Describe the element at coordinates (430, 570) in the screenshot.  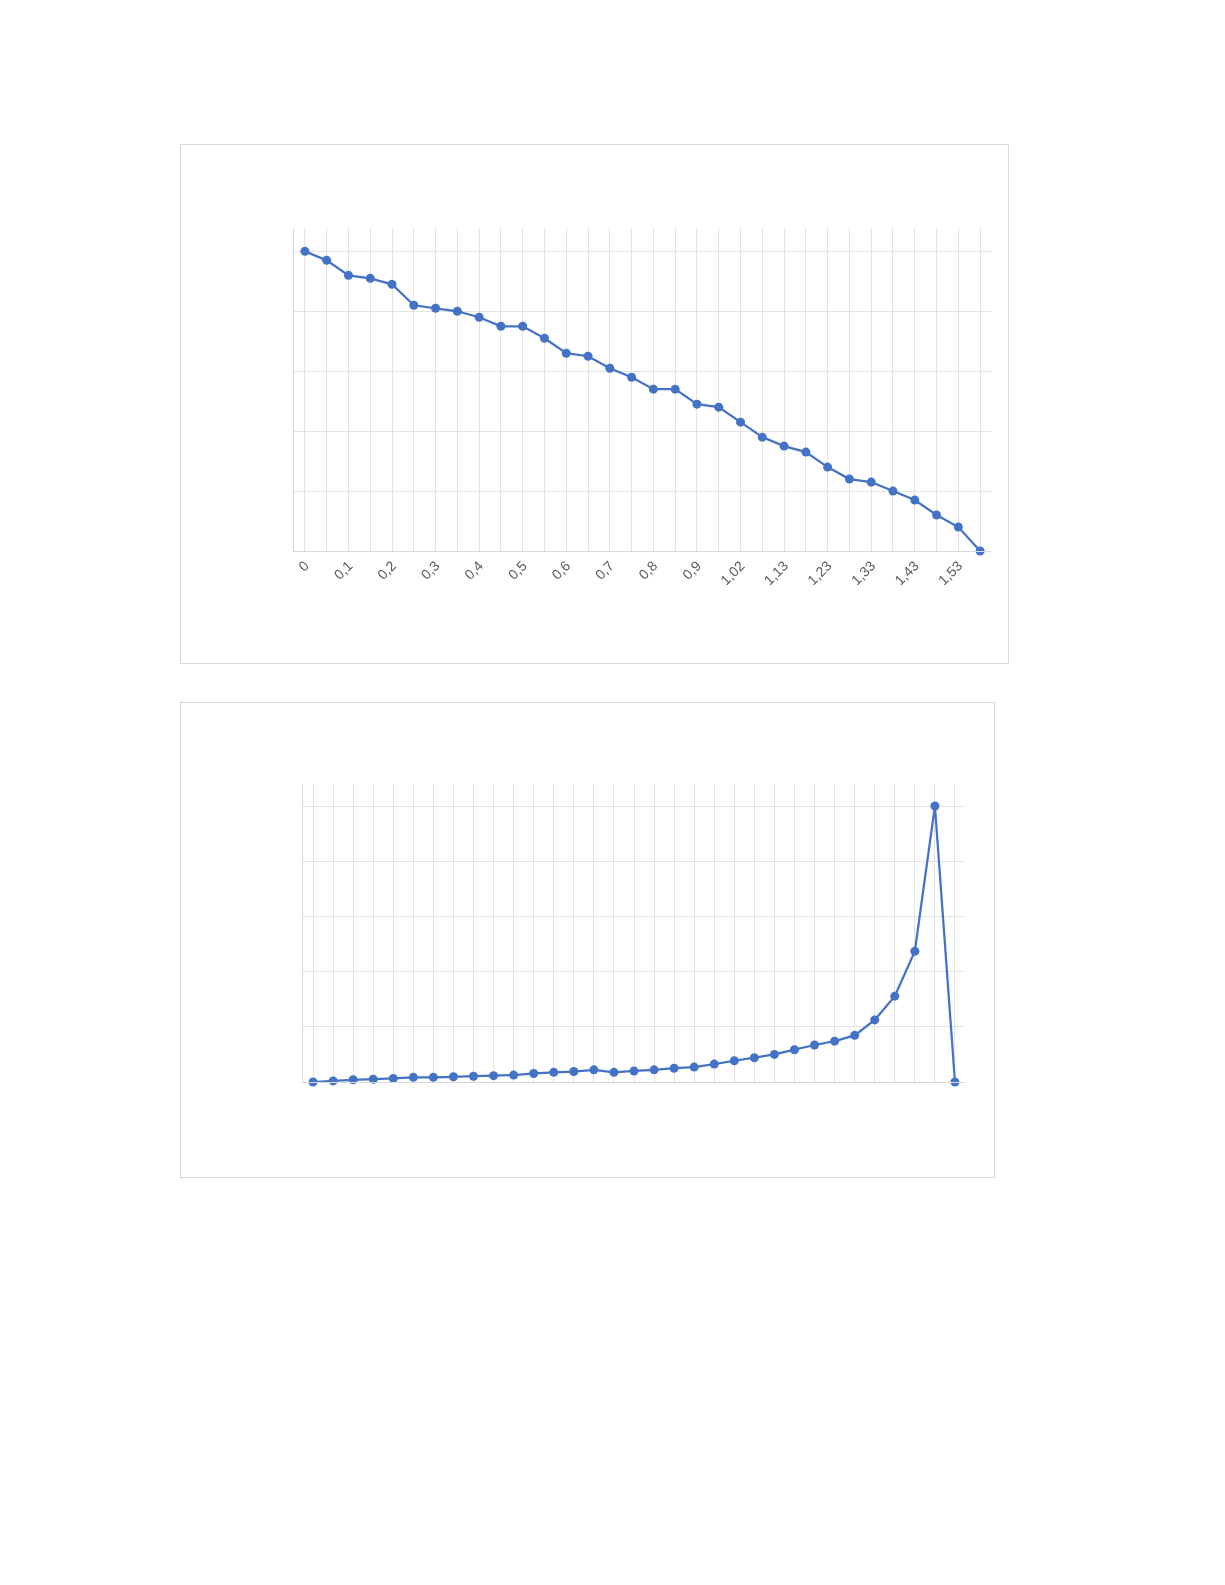
I see `x-tick-label: 0,3` at that location.